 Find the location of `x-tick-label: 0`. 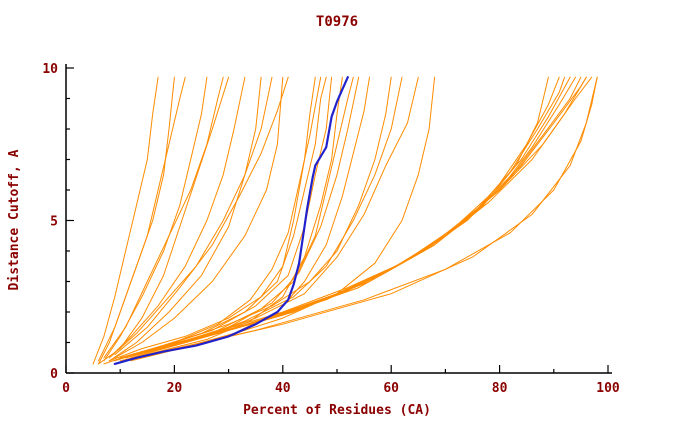

x-tick-label: 0 is located at coordinates (66, 388).